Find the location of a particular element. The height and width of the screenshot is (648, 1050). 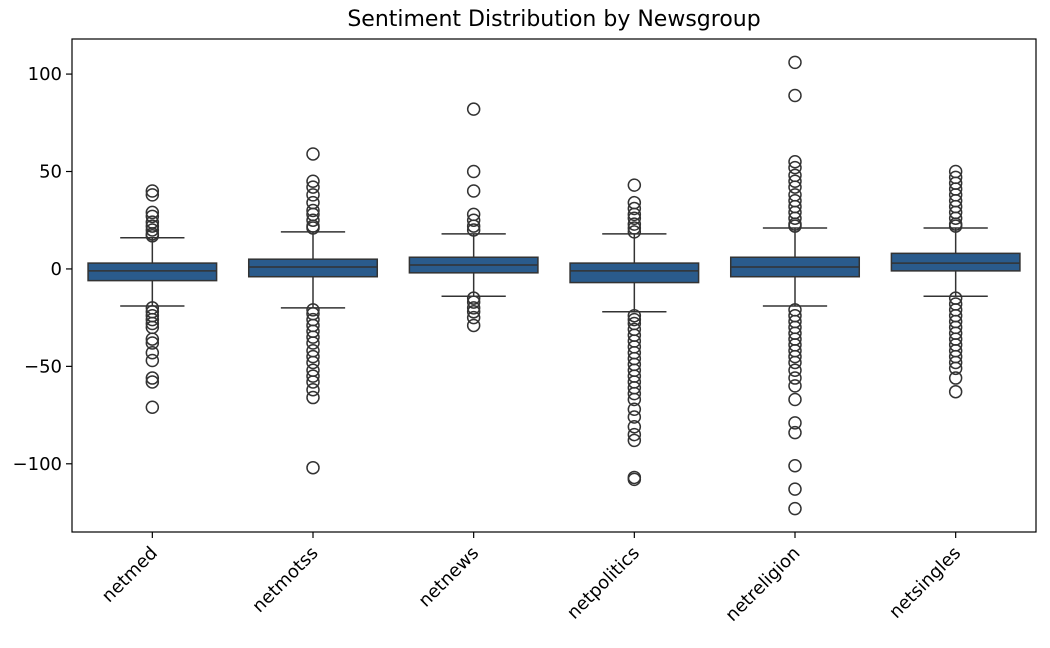

x-tick-label: netreligion is located at coordinates (762, 584).